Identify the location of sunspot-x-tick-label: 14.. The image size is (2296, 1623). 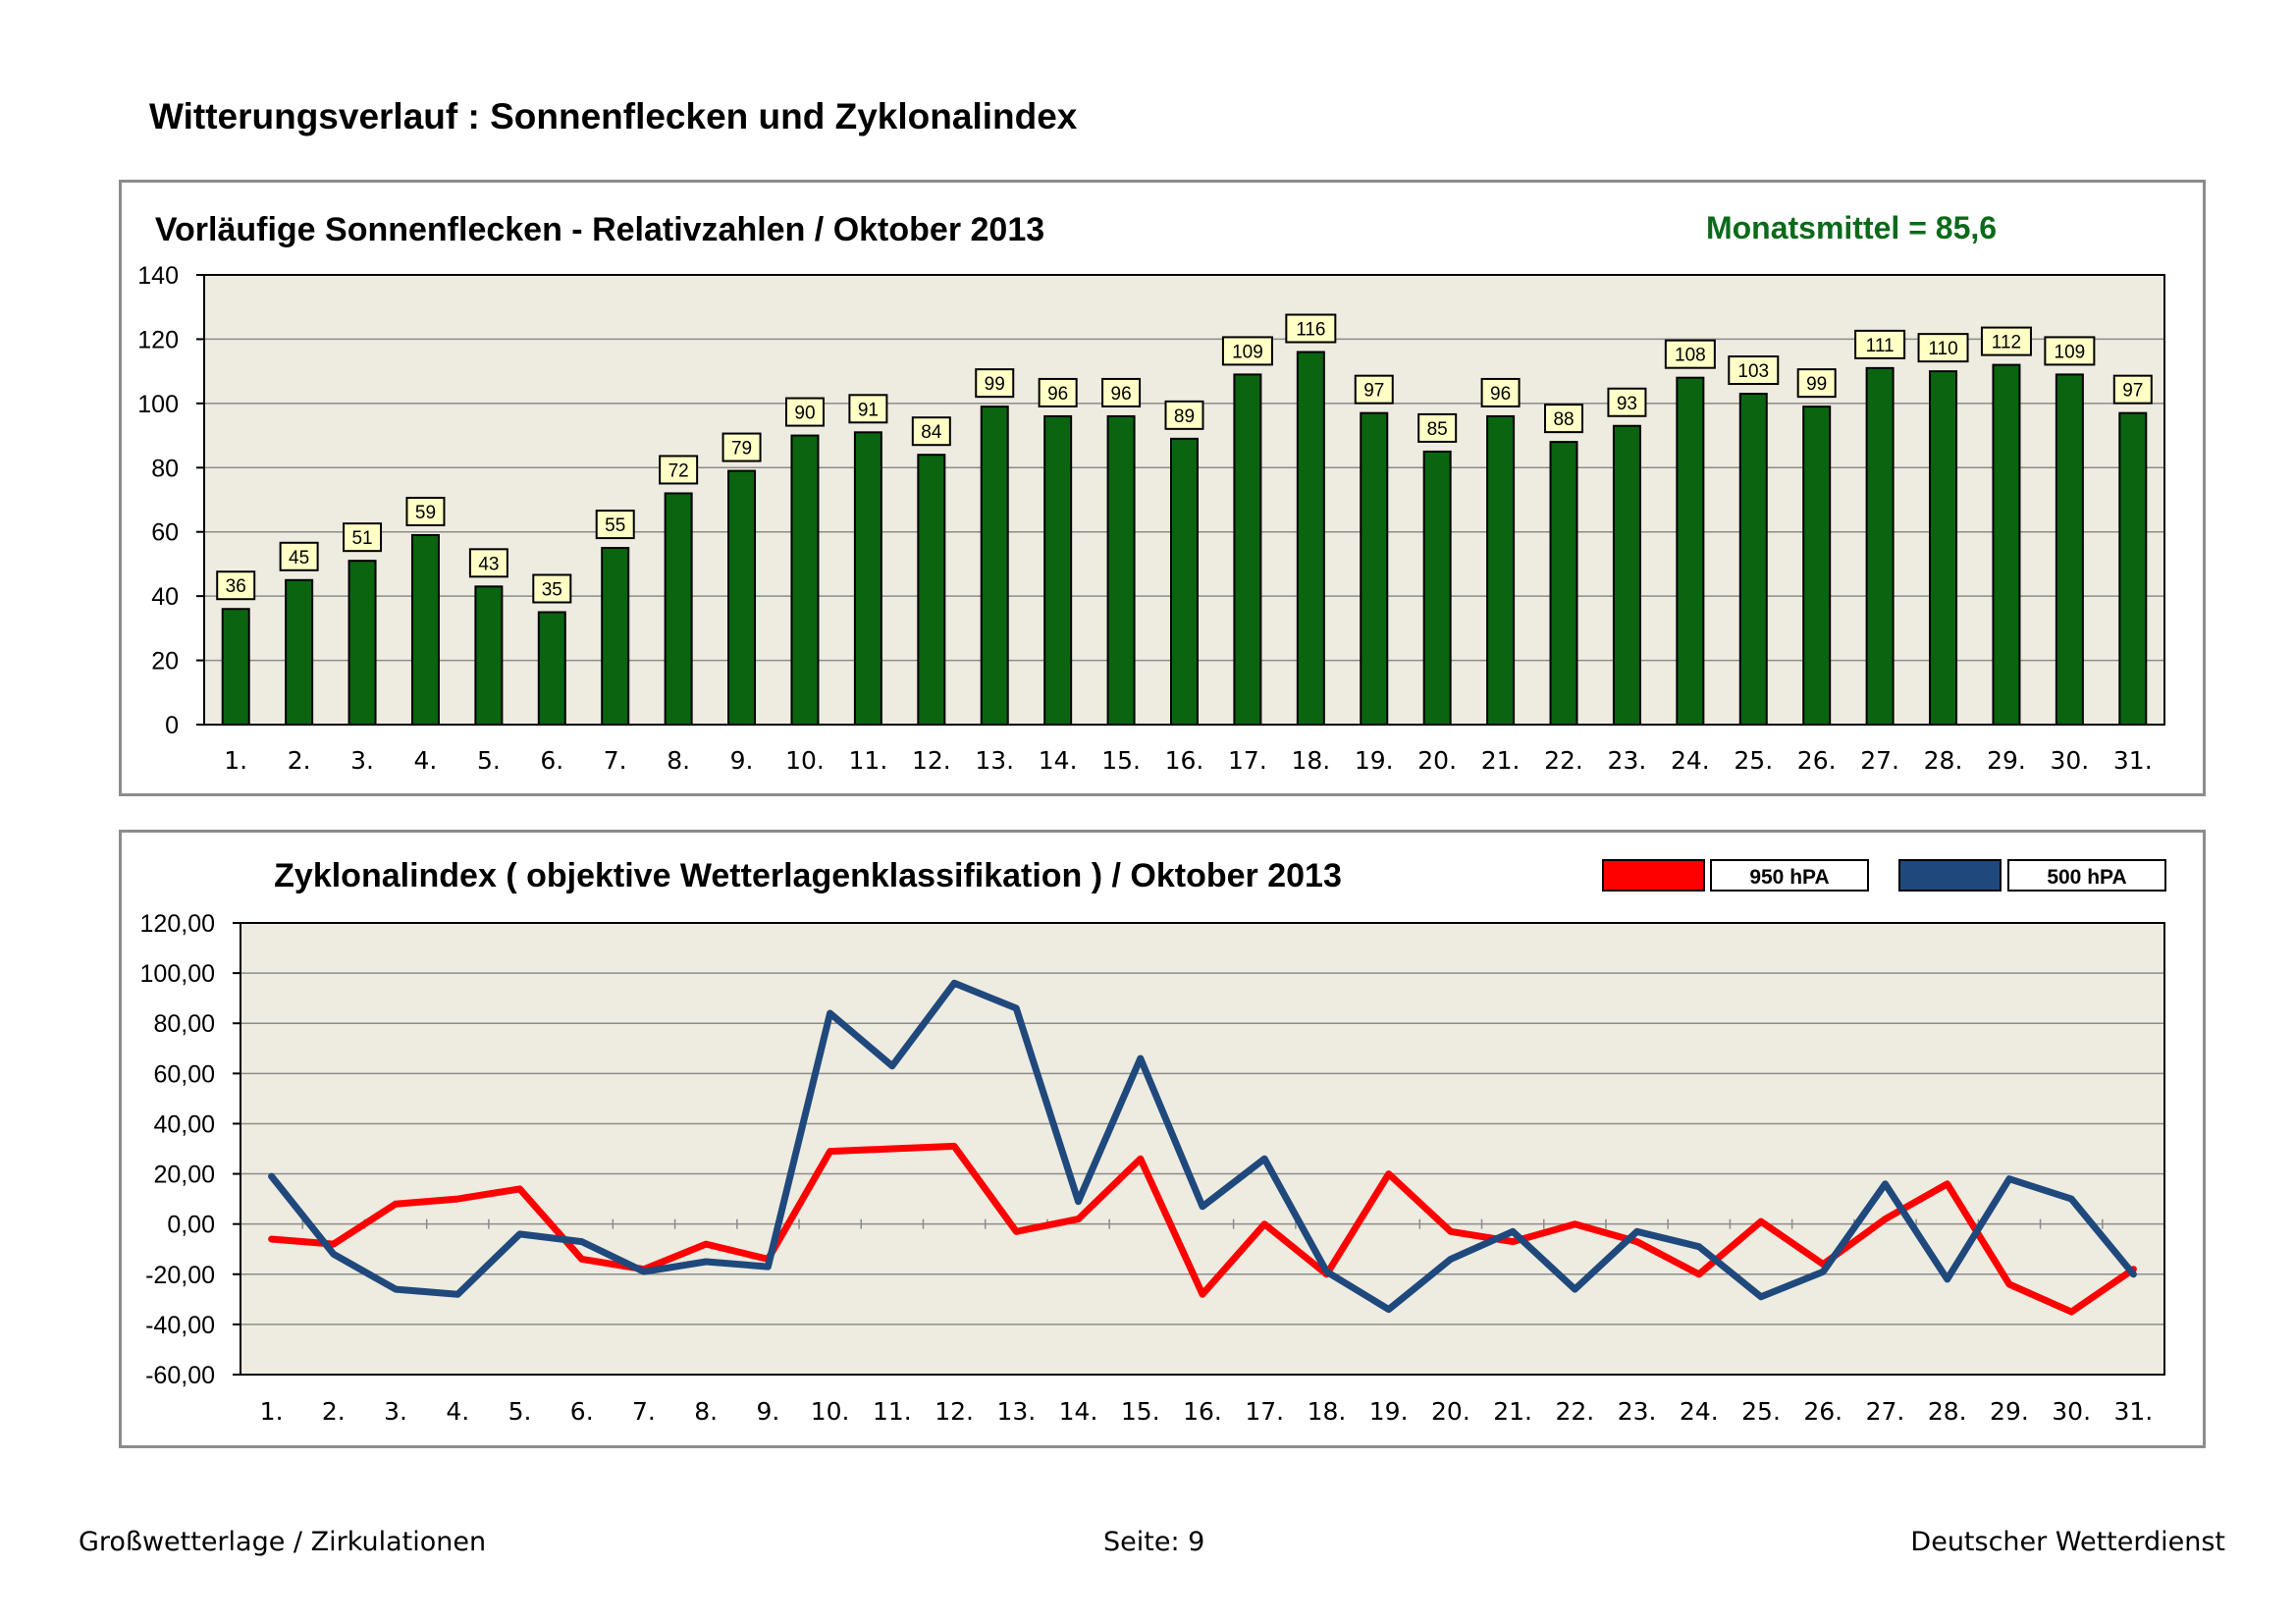
(1059, 760).